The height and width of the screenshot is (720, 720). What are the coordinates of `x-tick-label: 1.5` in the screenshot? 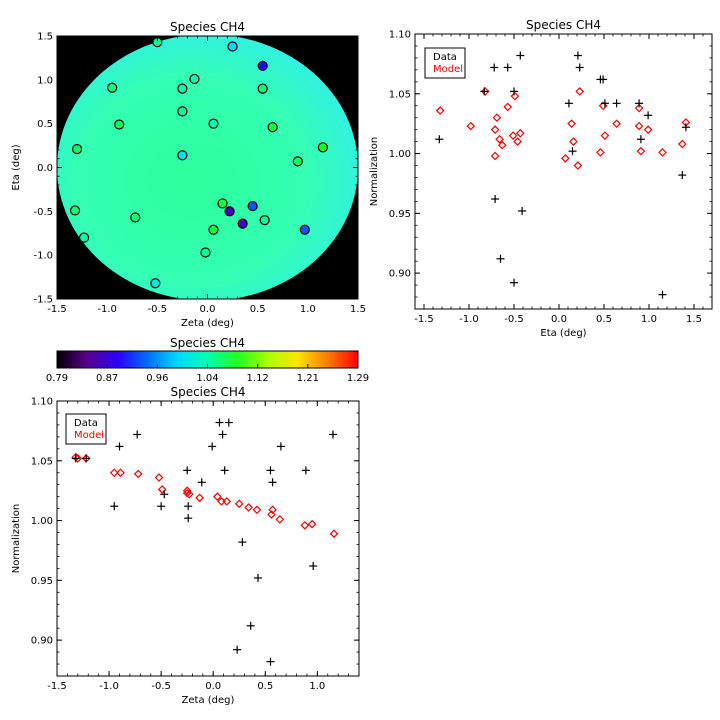 It's located at (358, 309).